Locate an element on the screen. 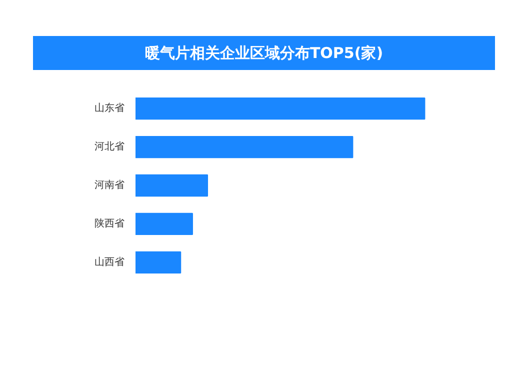 The width and height of the screenshot is (531, 369). chart-title: 暖气片相关企业区域分布TOP5(家) is located at coordinates (264, 53).